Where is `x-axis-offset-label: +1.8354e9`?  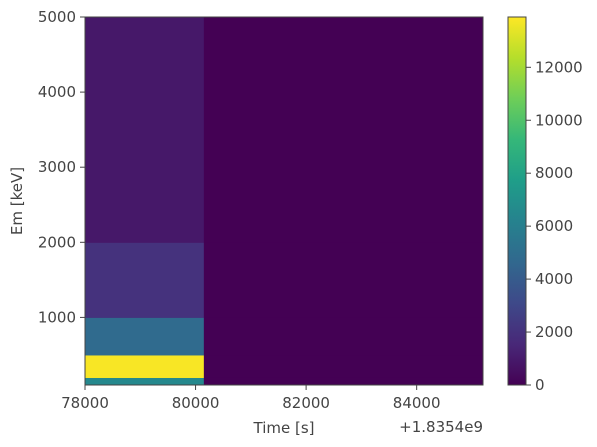
x-axis-offset-label: +1.8354e9 is located at coordinates (441, 427).